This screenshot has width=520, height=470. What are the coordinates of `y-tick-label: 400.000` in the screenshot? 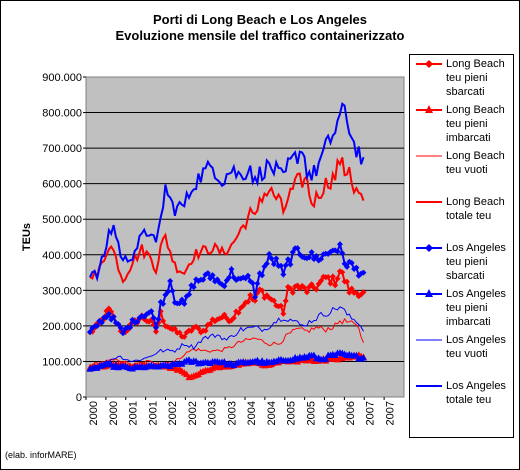 It's located at (62, 256).